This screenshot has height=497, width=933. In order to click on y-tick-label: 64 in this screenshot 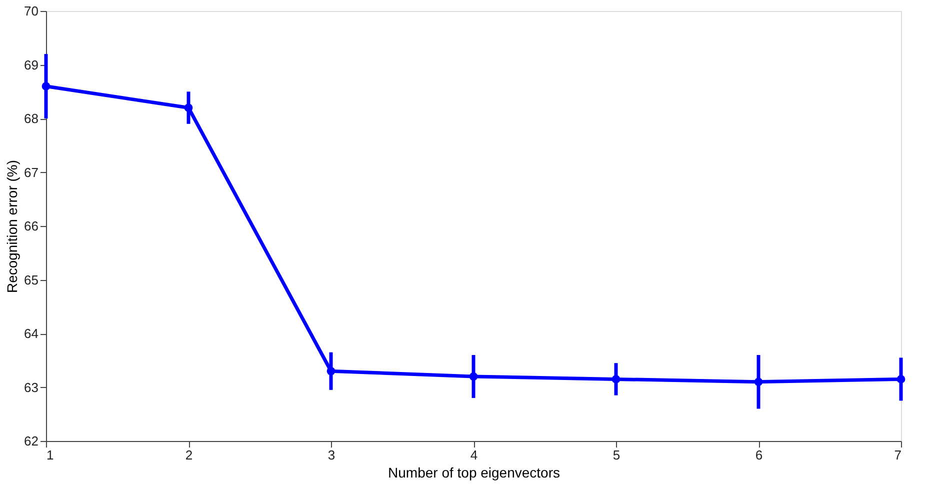, I will do `click(31, 333)`.